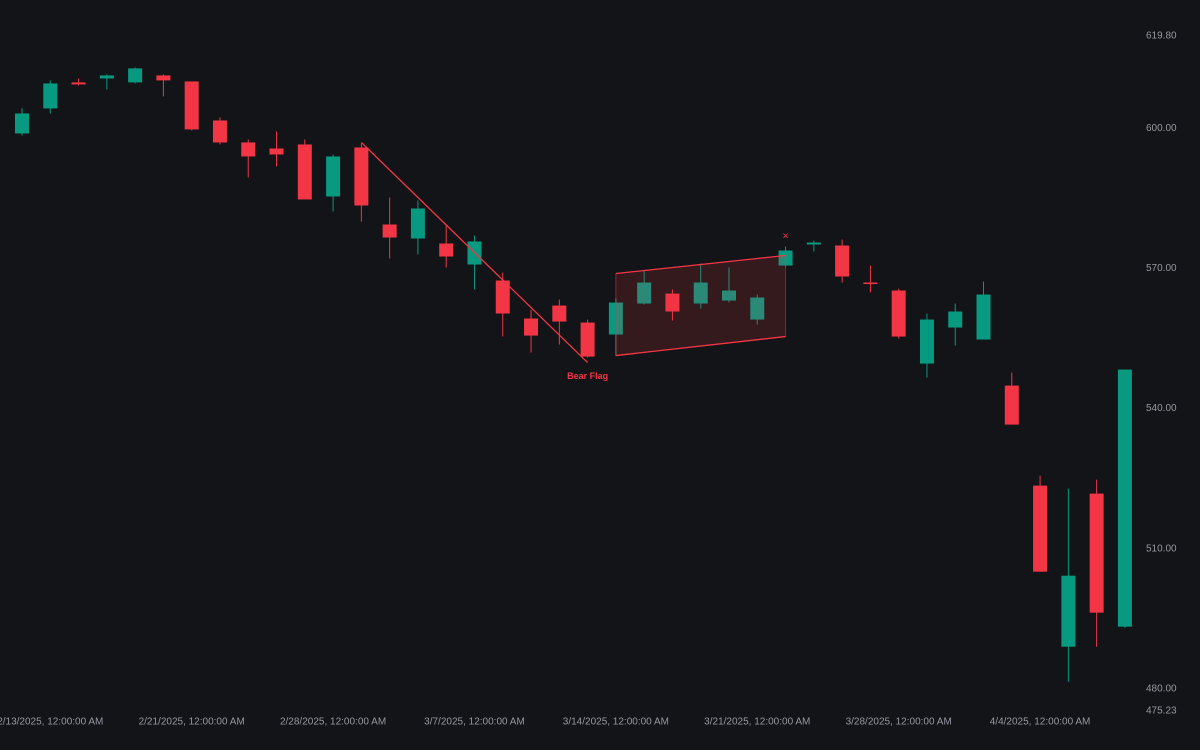  What do you see at coordinates (1161, 688) in the screenshot?
I see `y-tick-label: 480.00` at bounding box center [1161, 688].